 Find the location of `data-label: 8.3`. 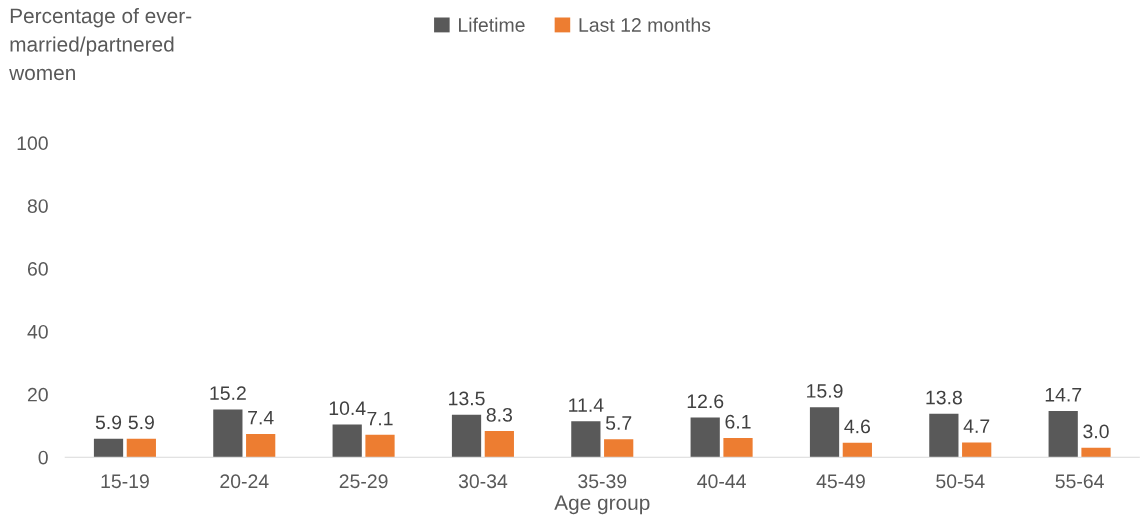

data-label: 8.3 is located at coordinates (499, 414).